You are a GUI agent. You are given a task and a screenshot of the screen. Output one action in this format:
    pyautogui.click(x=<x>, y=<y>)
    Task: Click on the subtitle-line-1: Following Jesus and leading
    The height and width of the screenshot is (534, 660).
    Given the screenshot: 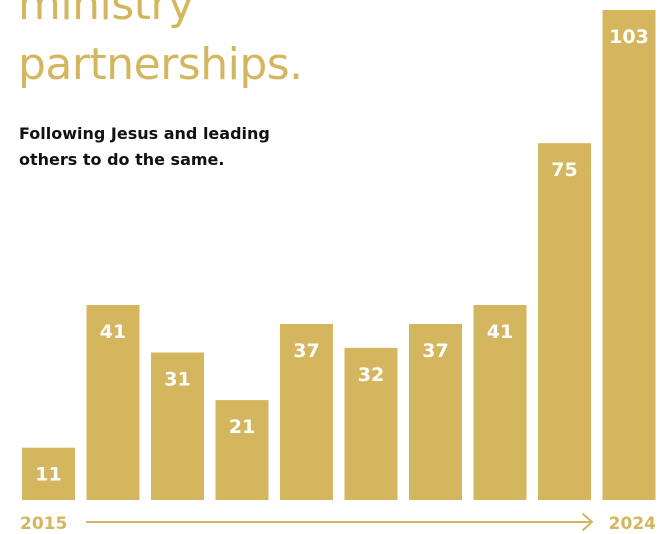 What is the action you would take?
    pyautogui.click(x=144, y=133)
    